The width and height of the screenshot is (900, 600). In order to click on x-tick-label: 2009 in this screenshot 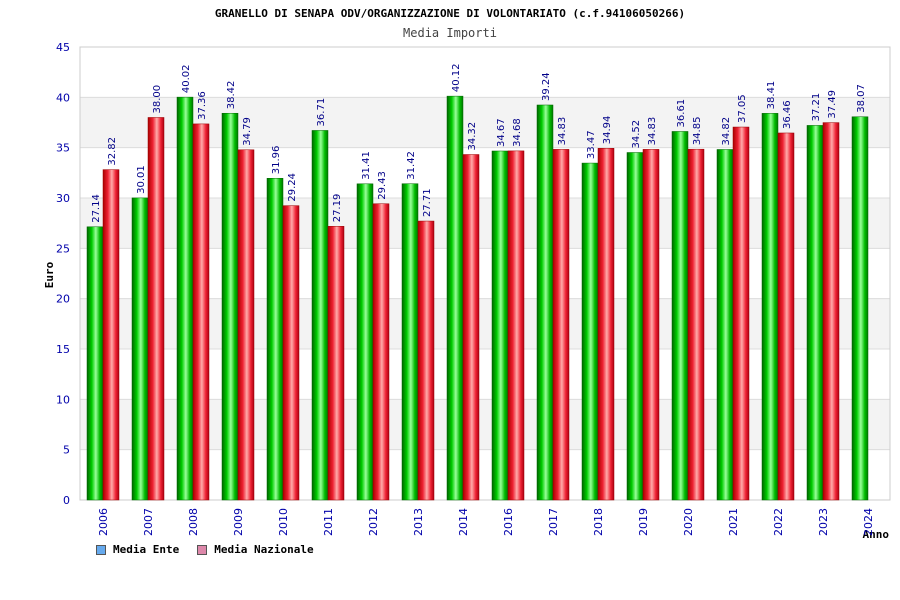, I will do `click(238, 522)`.